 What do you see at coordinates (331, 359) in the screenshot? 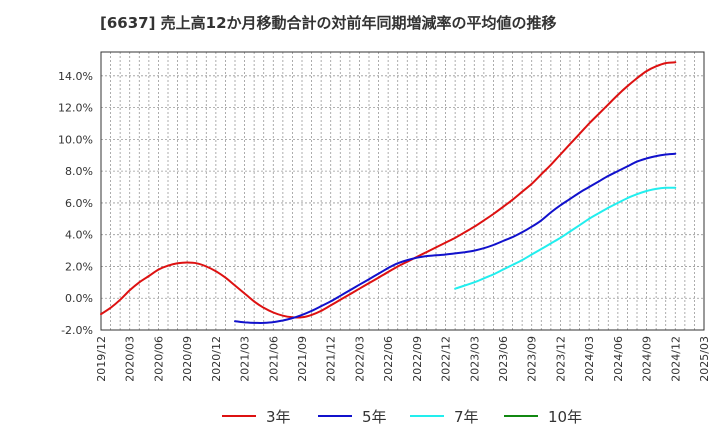
I see `x-tick-label: 2021/12` at bounding box center [331, 359].